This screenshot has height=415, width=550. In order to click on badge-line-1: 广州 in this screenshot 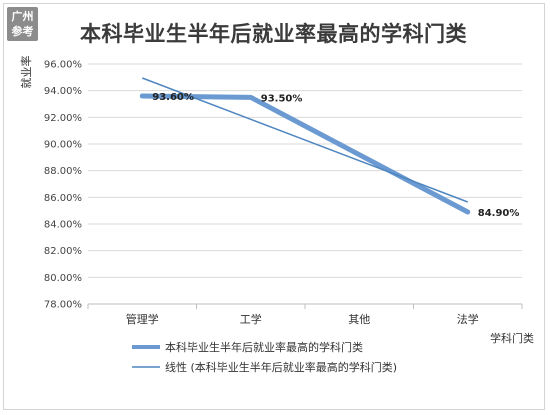, I will do `click(22, 16)`.